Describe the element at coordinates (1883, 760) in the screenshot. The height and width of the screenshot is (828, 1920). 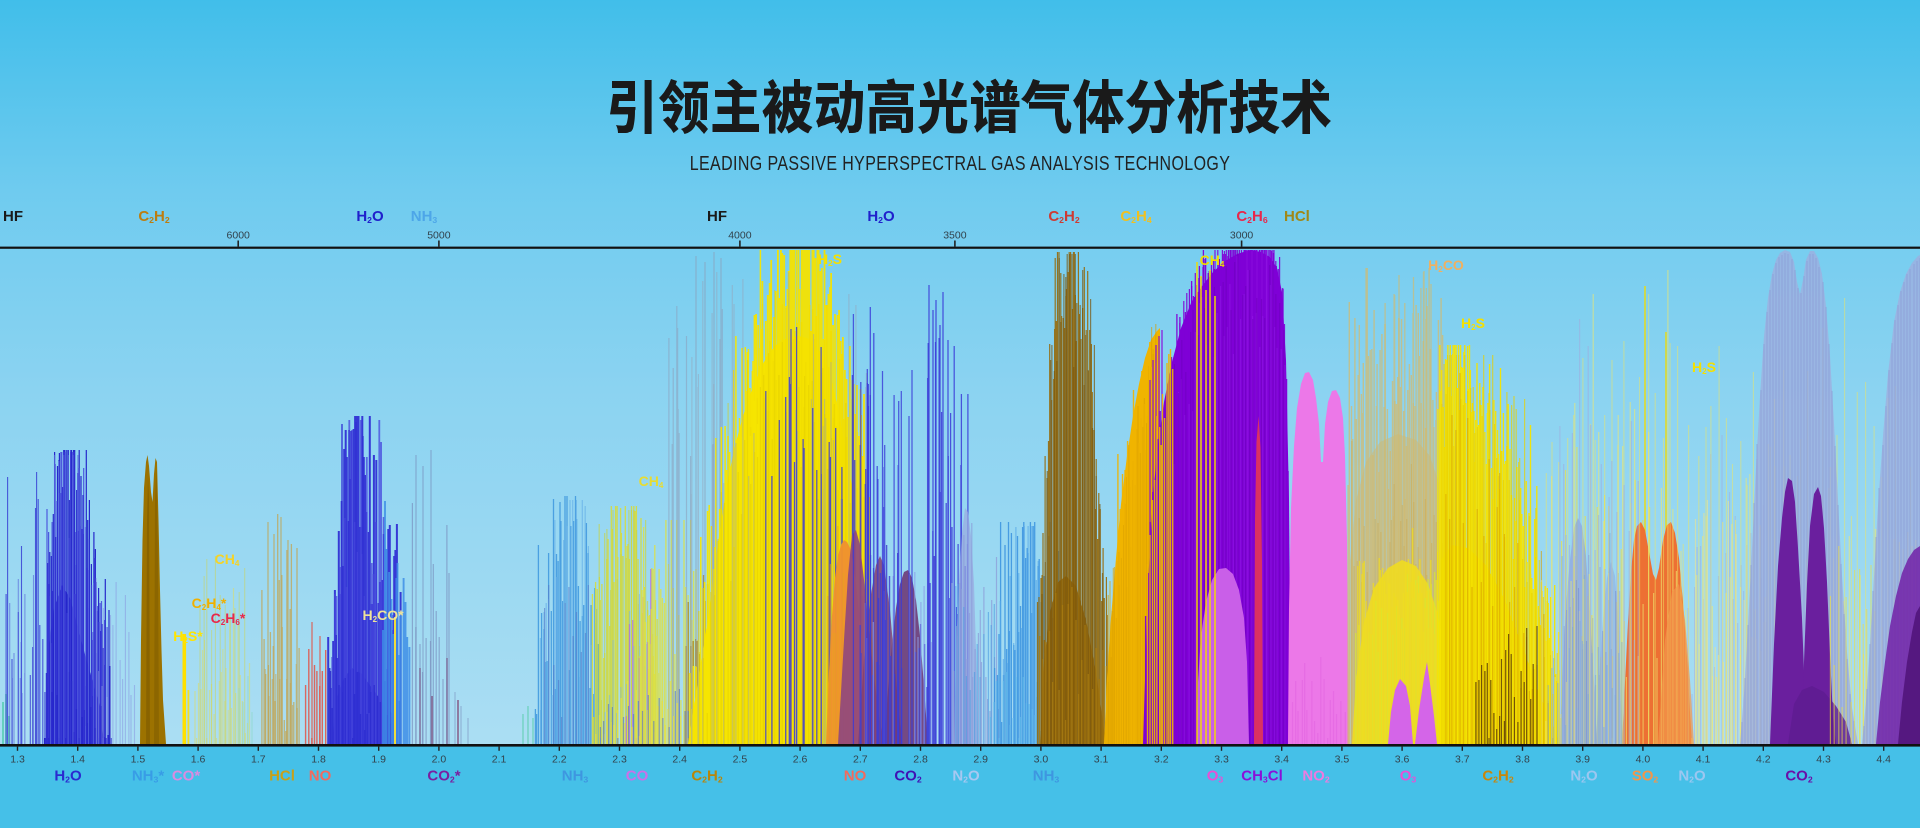
I see `svg-text: 4.4` at that location.